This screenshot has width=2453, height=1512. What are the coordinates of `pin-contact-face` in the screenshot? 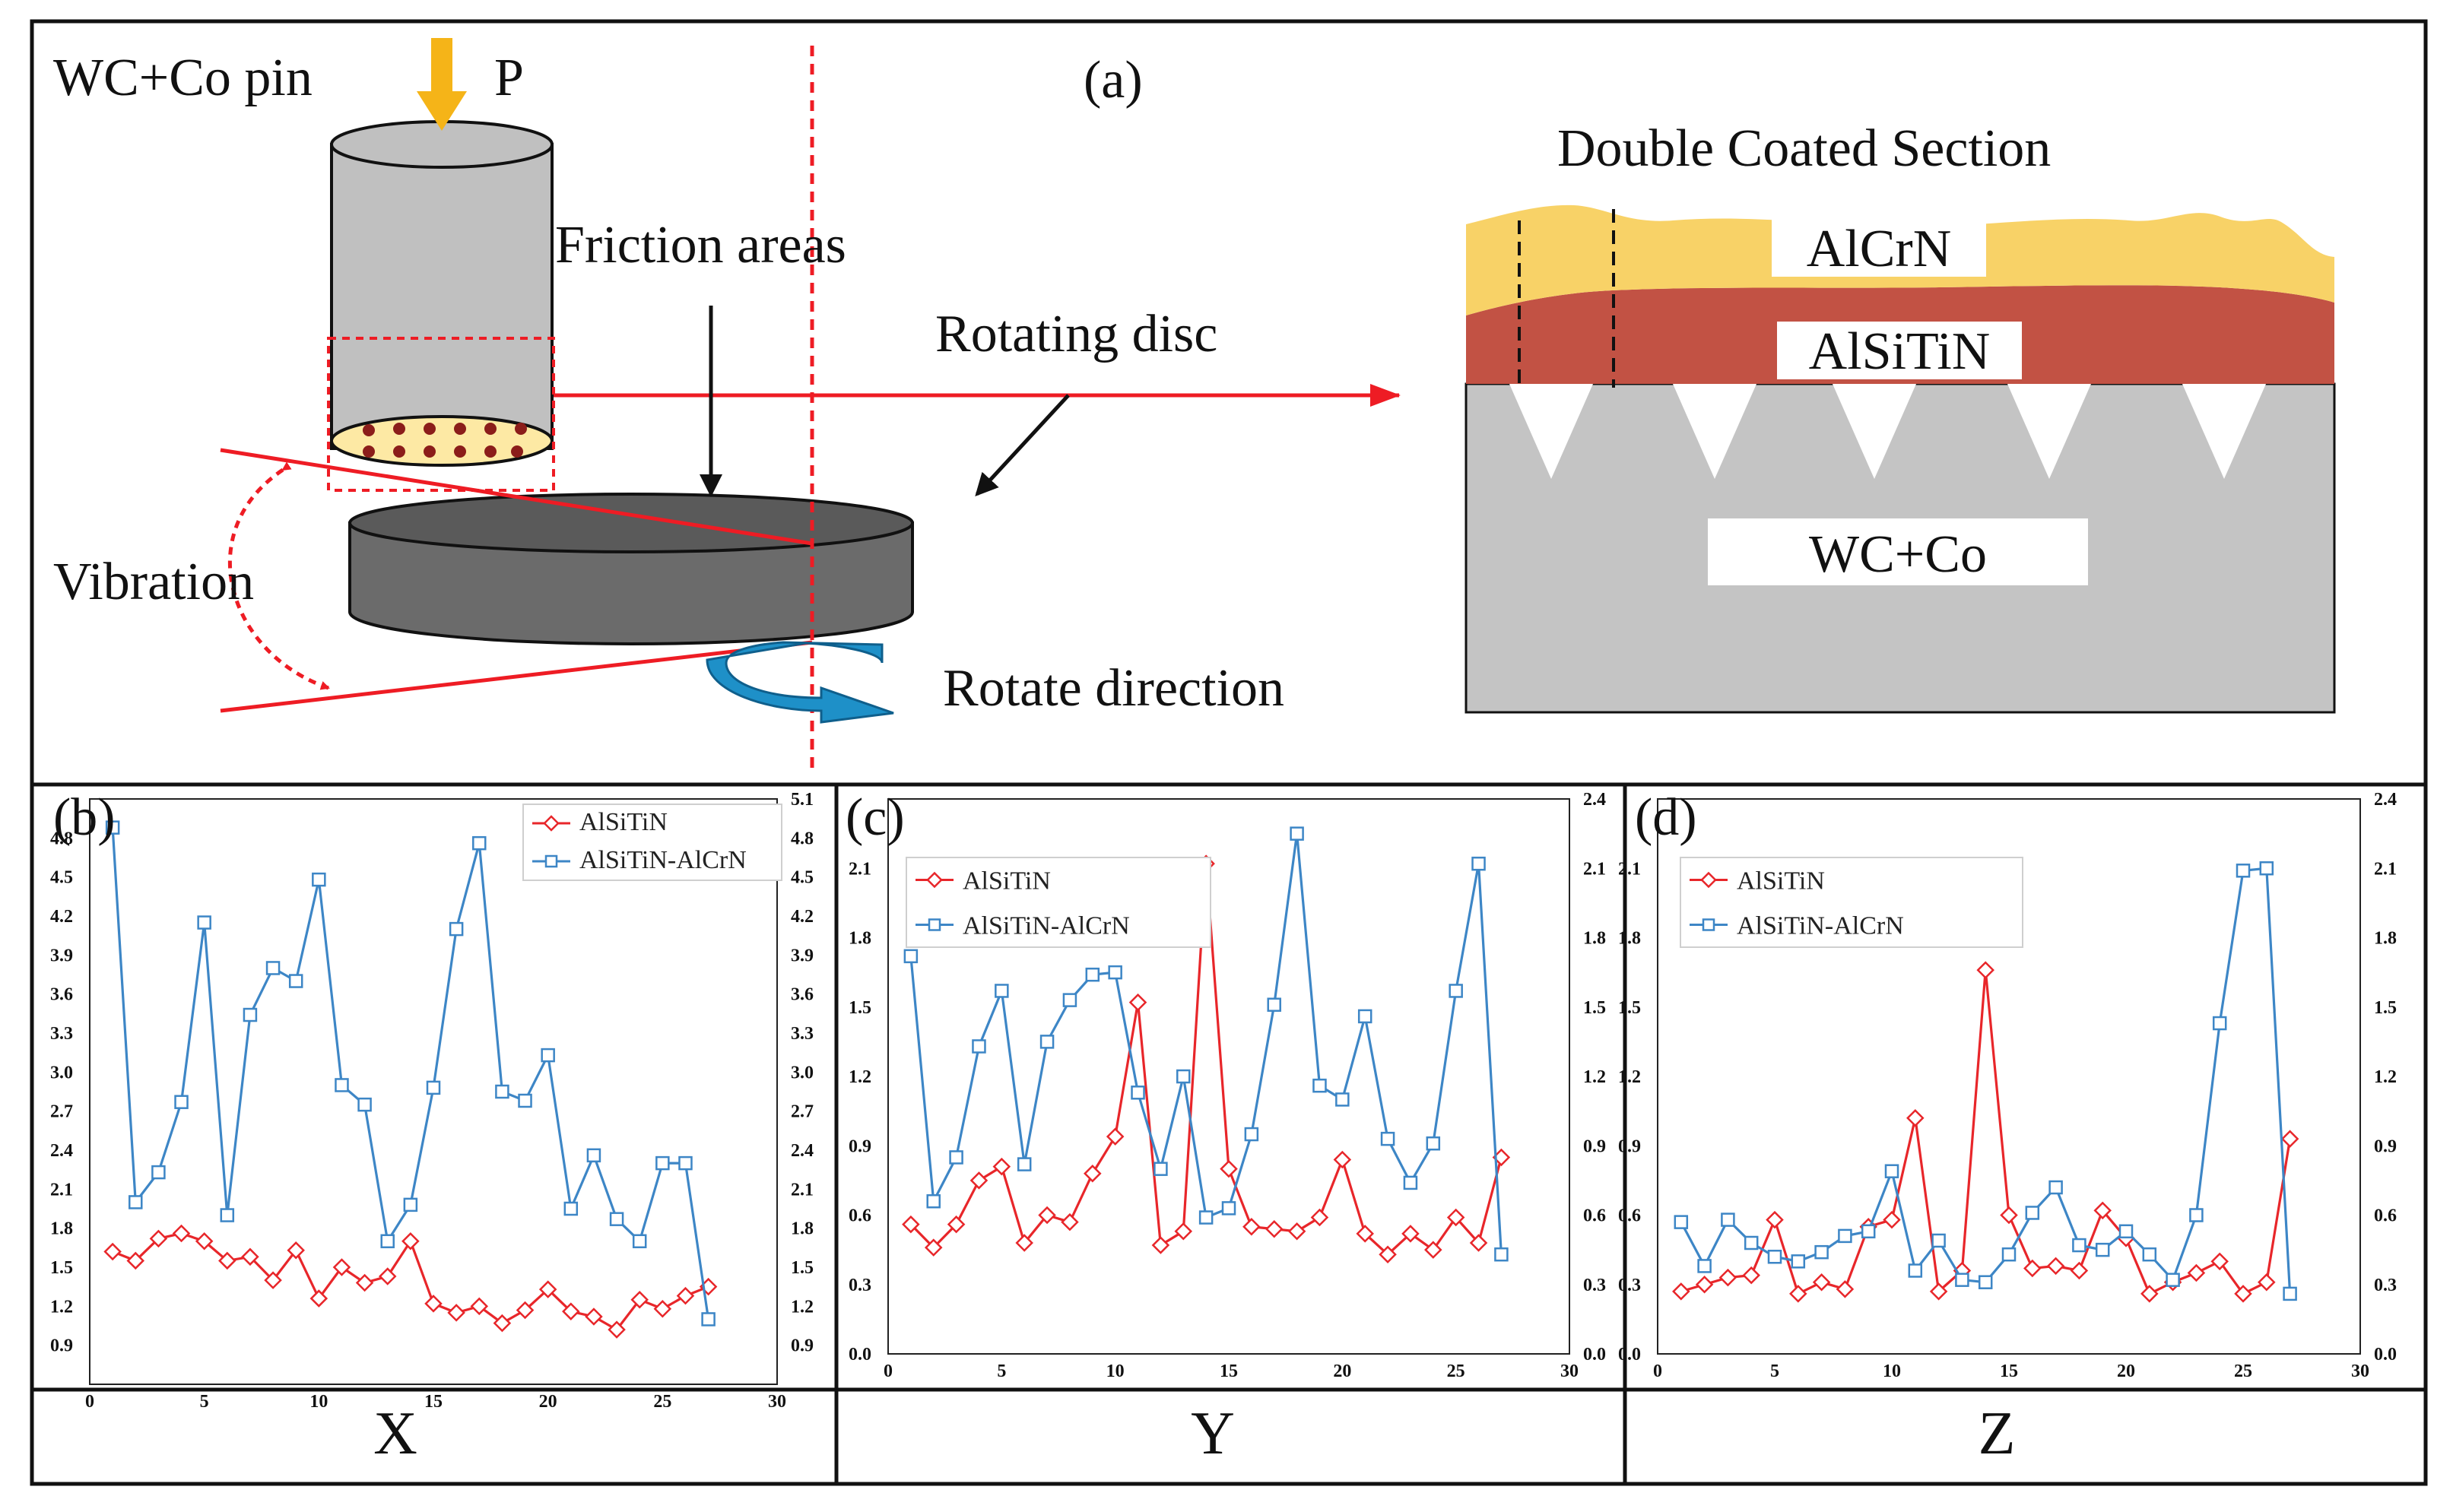 It's located at (442, 441).